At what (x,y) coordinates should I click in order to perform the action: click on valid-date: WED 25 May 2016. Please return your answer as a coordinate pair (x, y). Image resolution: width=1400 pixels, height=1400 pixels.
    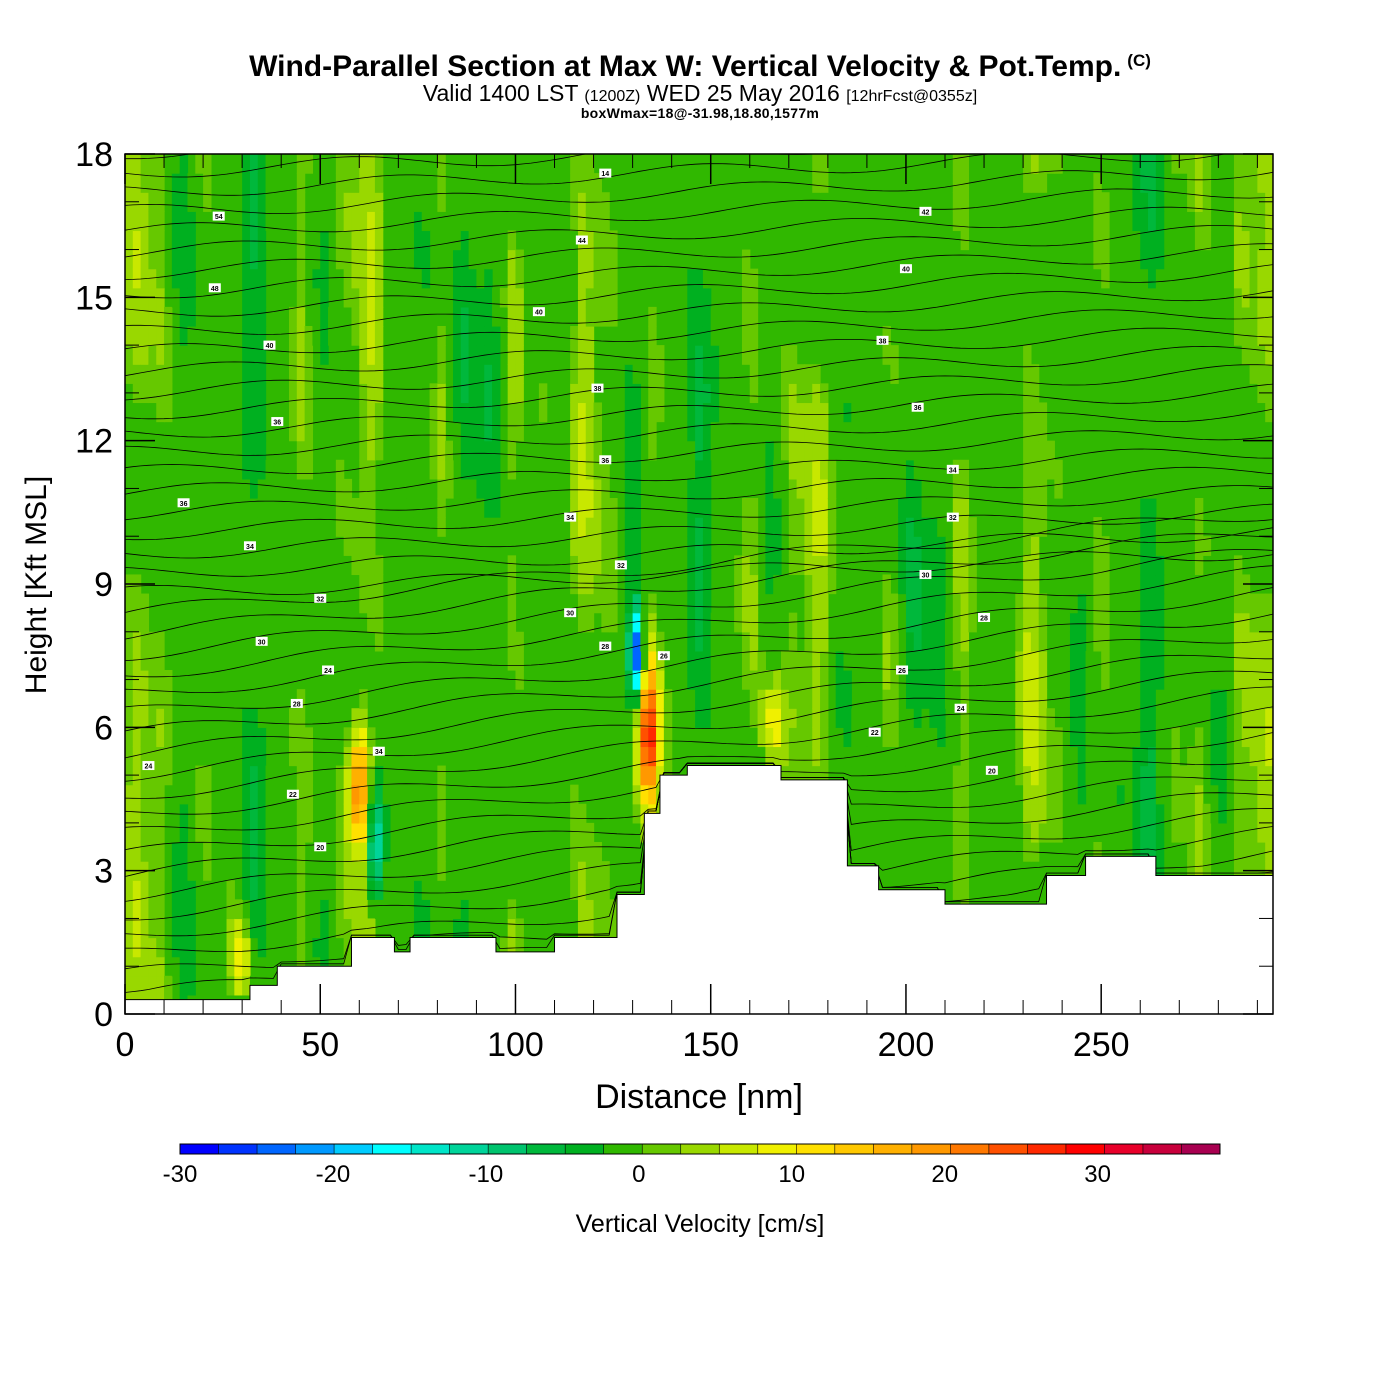
    Looking at the image, I should click on (743, 93).